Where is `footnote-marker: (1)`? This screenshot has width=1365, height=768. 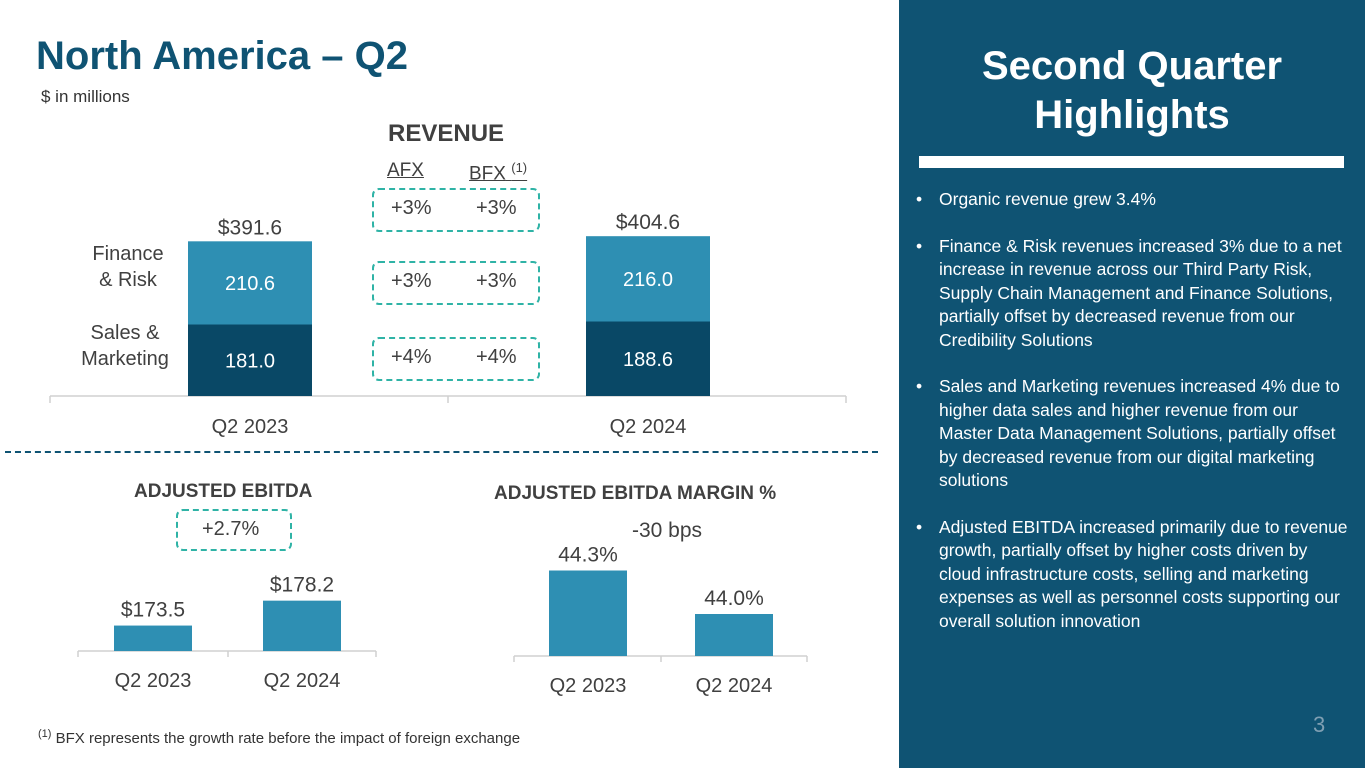 footnote-marker: (1) is located at coordinates (45, 734).